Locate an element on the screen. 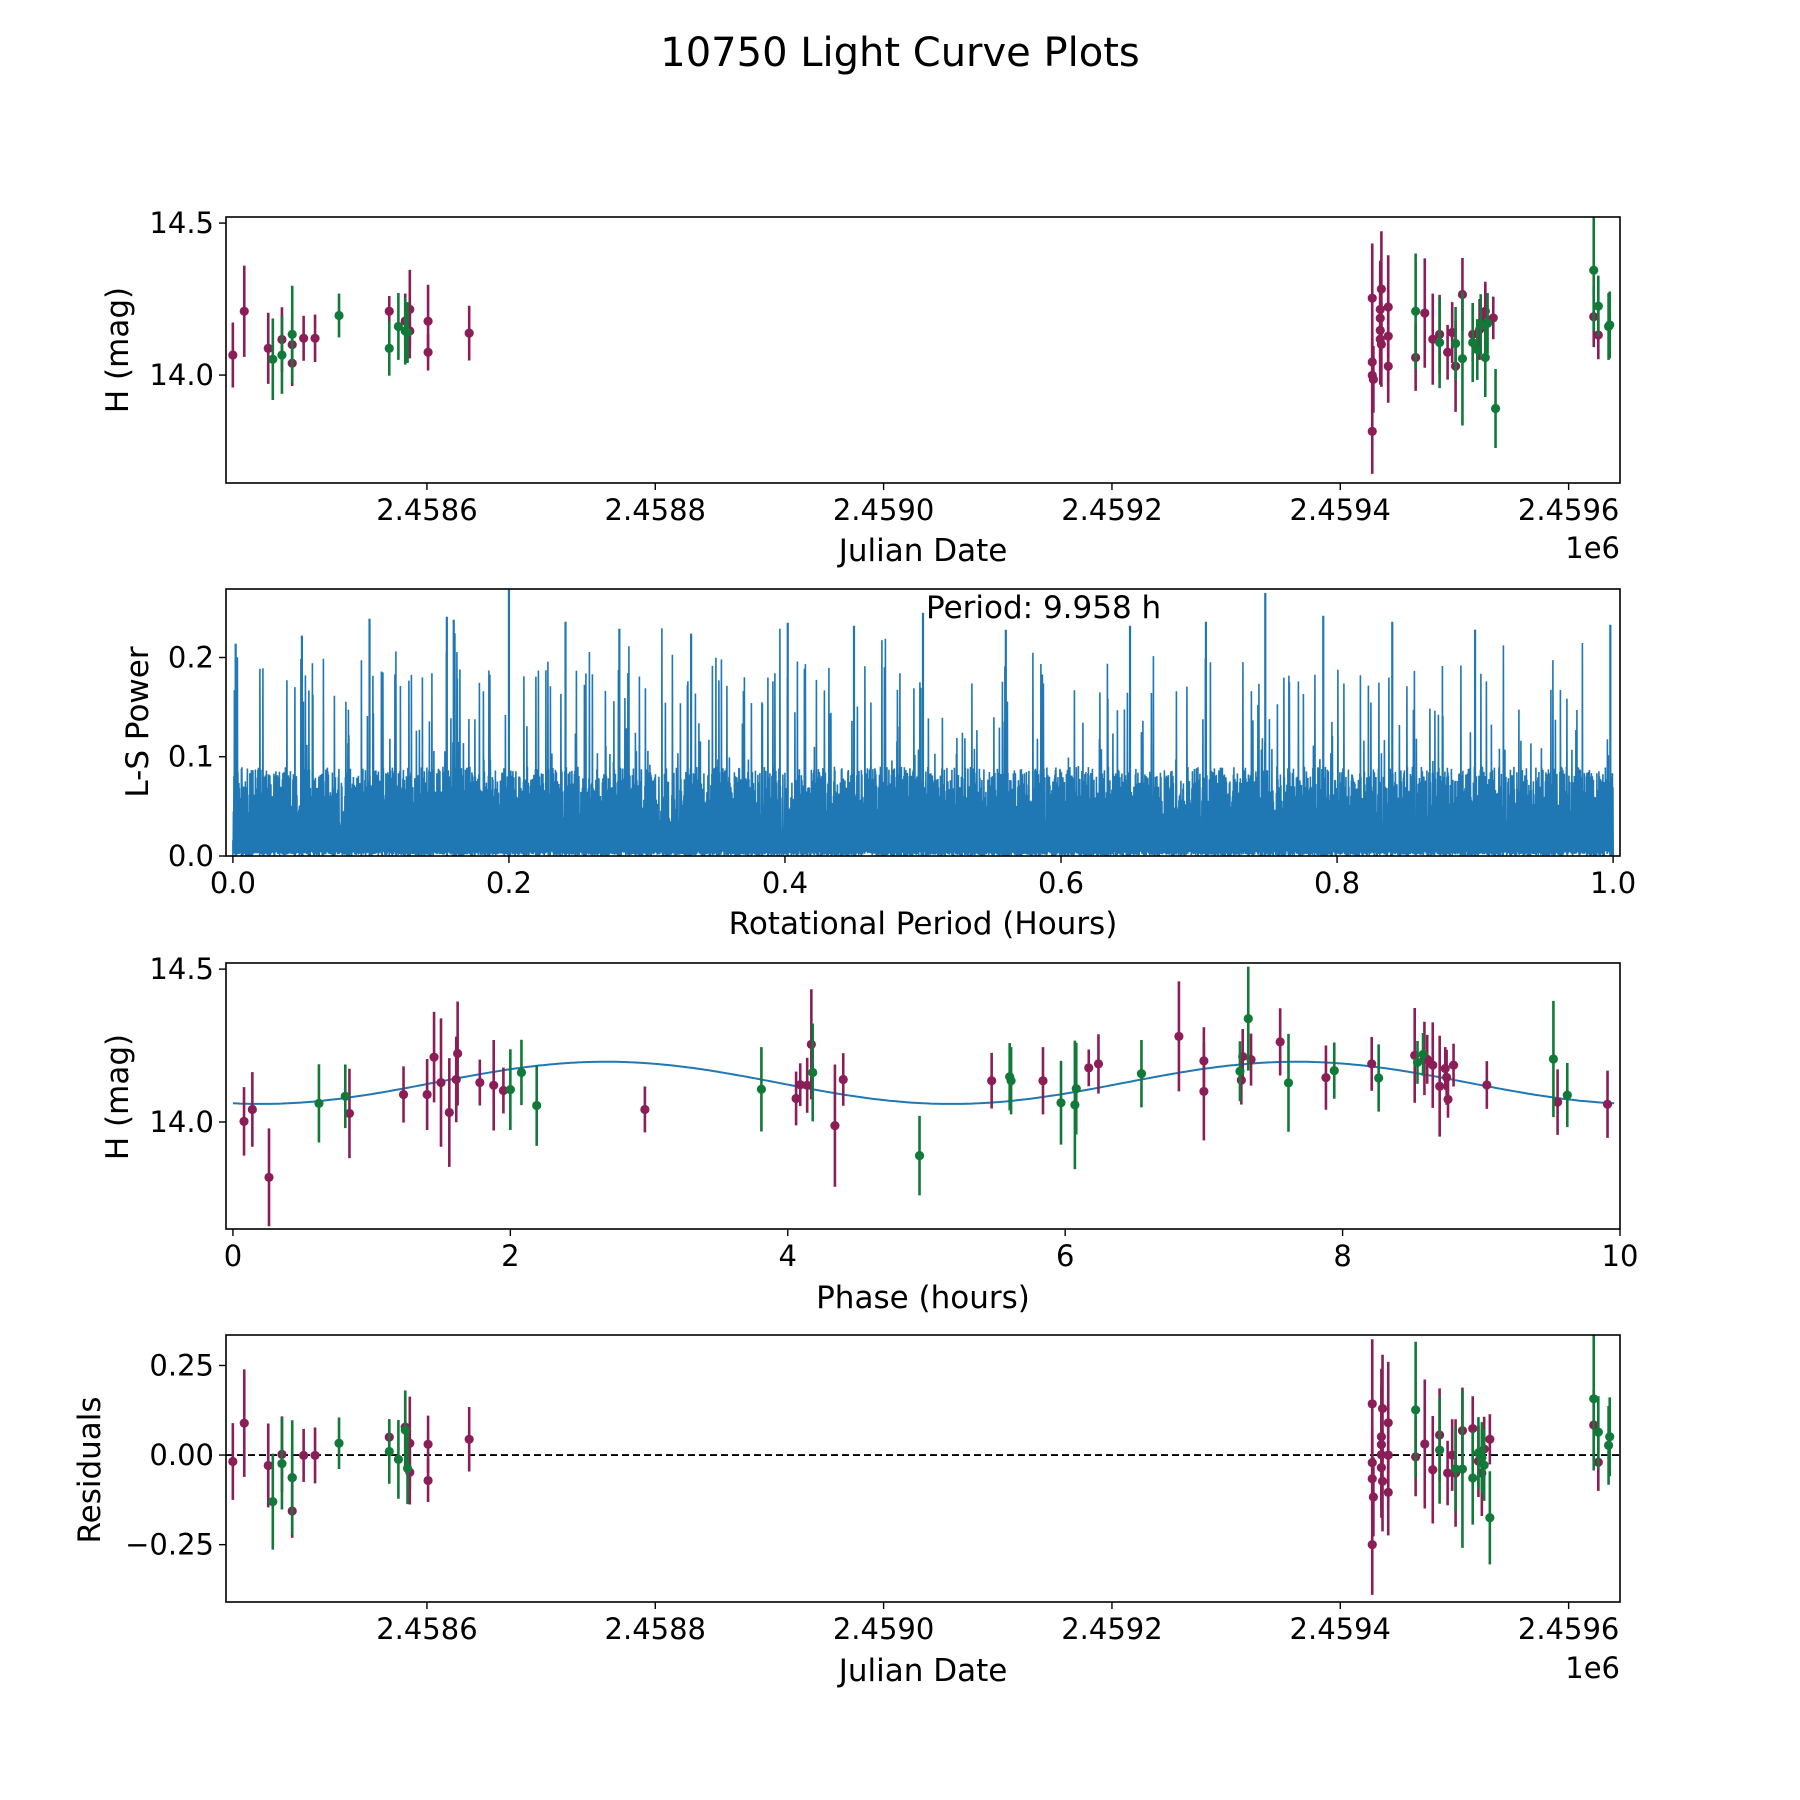 This screenshot has width=1800, height=1800. phased-plot-area is located at coordinates (923, 1096).